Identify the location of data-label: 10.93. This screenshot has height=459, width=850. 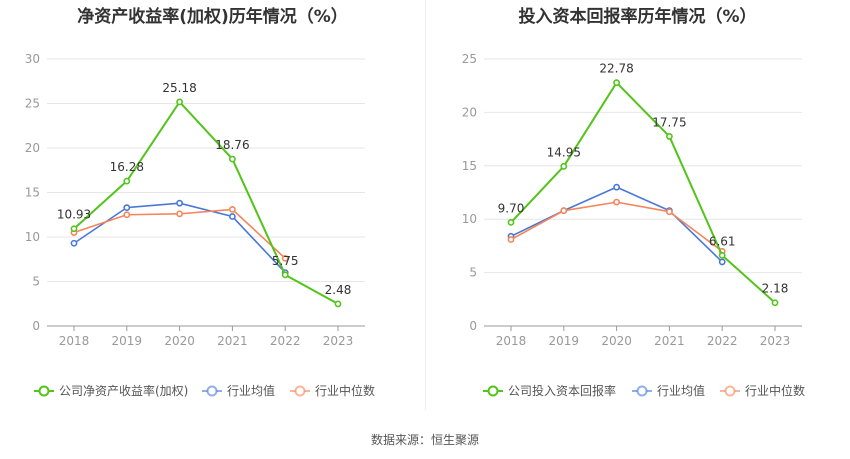
(74, 215).